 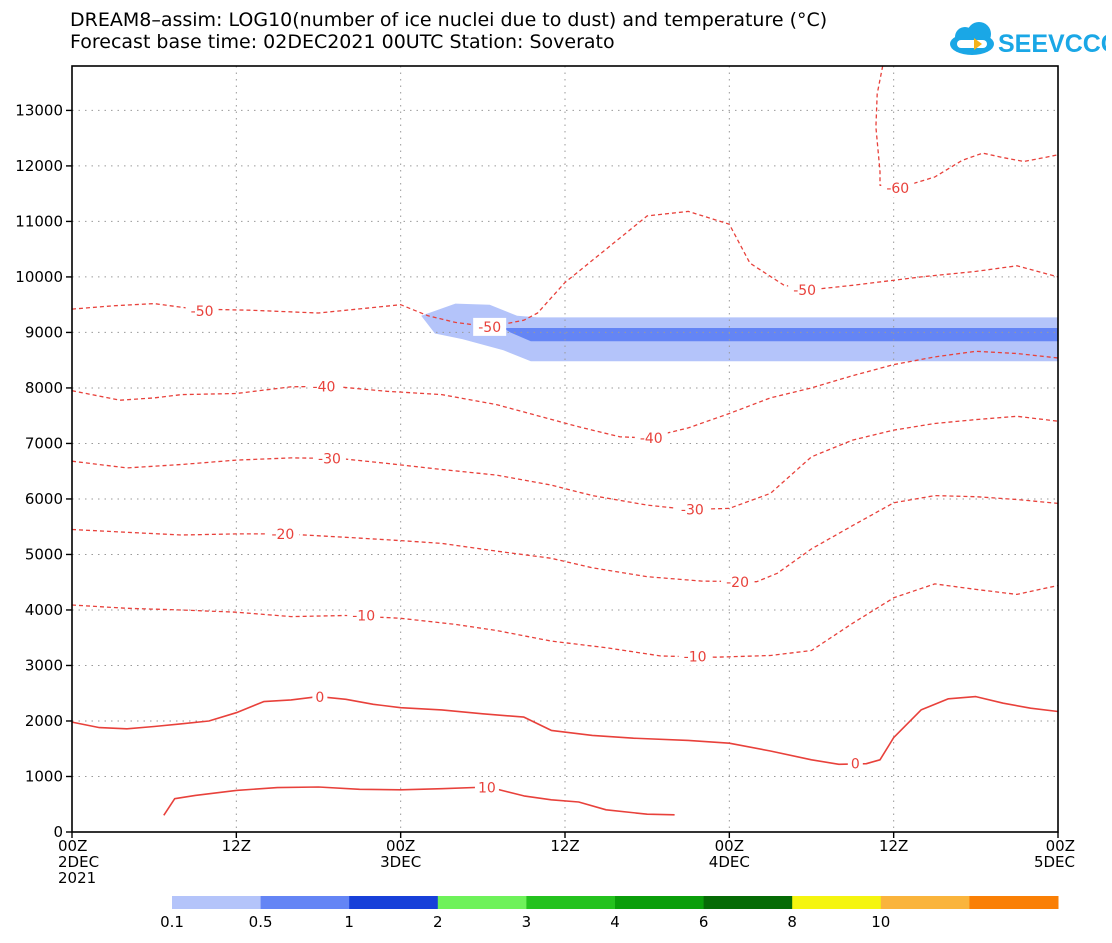 I want to click on x-tick-label: 3DEC, so click(x=400, y=862).